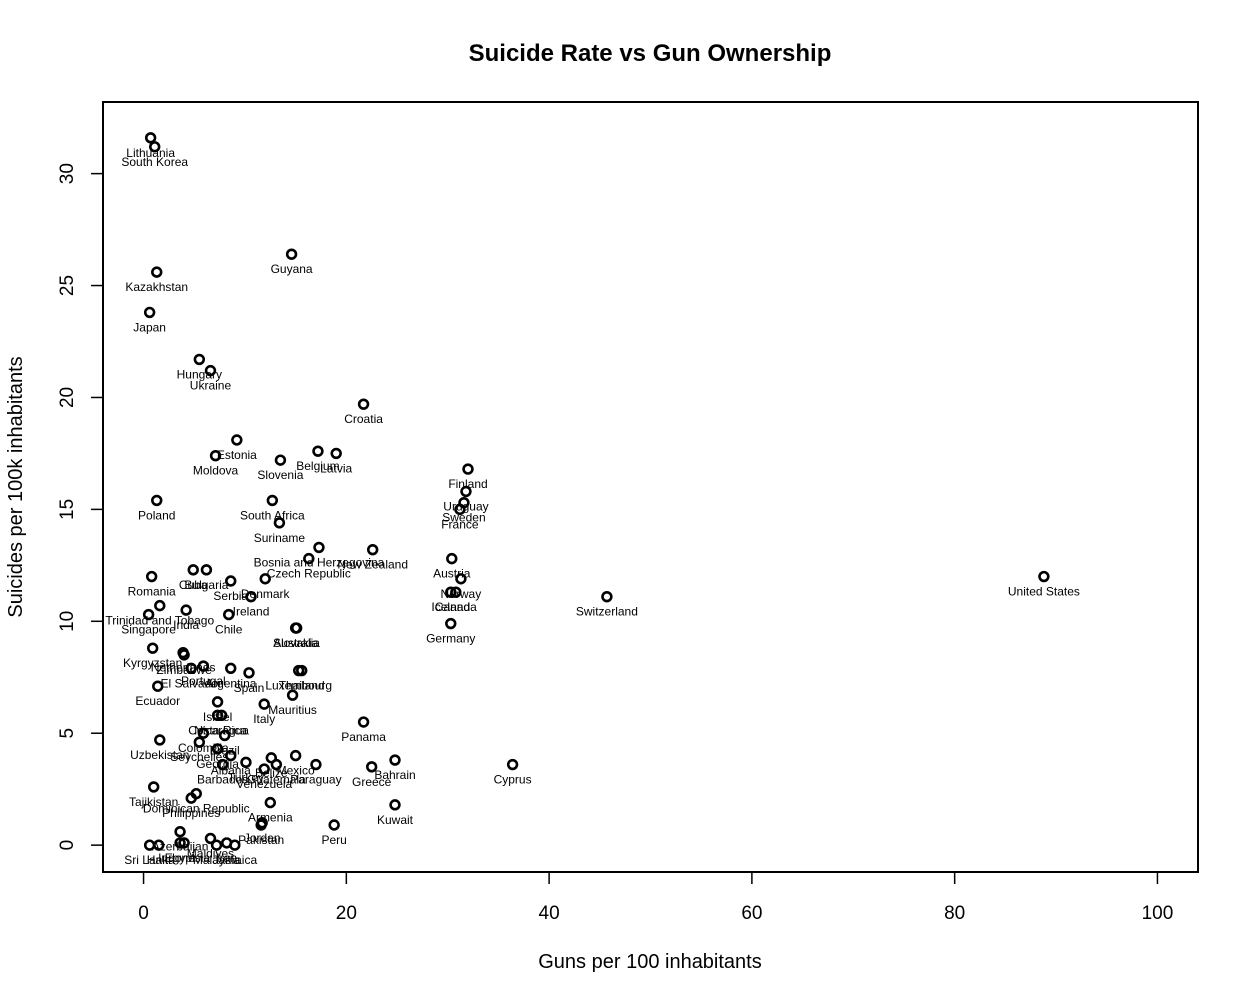 This screenshot has width=1250, height=1000. Describe the element at coordinates (80, 507) in the screenshot. I see `y-axis: 0 5 10 15 20 25 30` at that location.